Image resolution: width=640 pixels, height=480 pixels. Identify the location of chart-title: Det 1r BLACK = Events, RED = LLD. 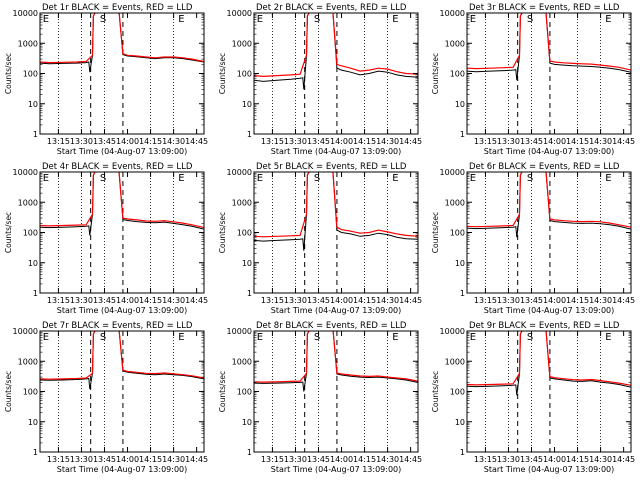
(117, 8).